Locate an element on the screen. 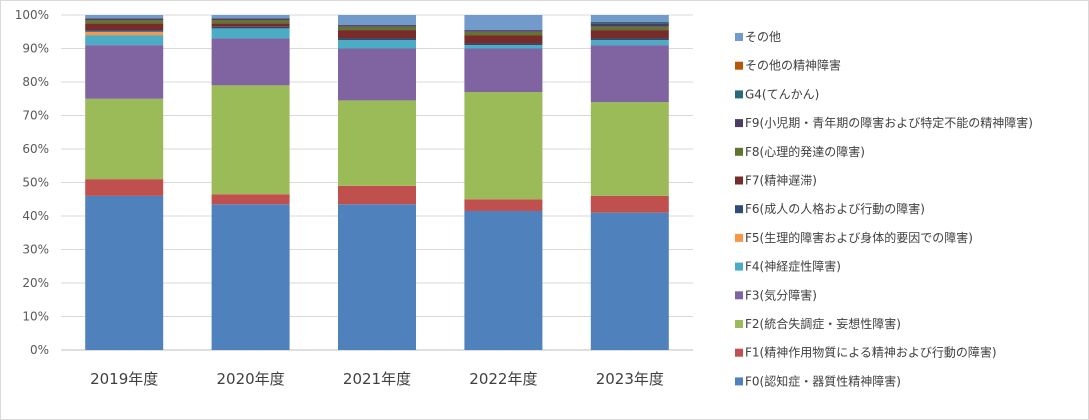 The height and width of the screenshot is (420, 1089). legend-label: F8(心理的発達の障害) is located at coordinates (805, 151).